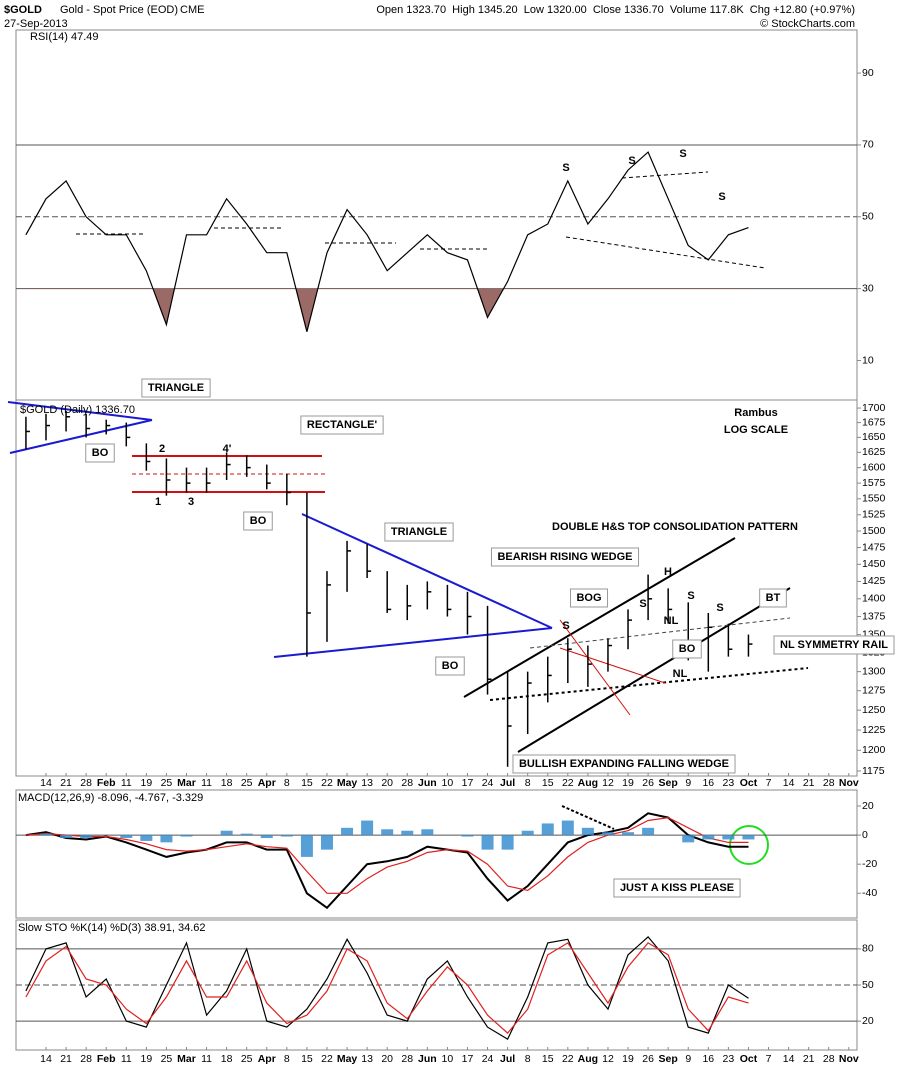  What do you see at coordinates (342, 425) in the screenshot?
I see `annotation-text: RECTANGLE'` at bounding box center [342, 425].